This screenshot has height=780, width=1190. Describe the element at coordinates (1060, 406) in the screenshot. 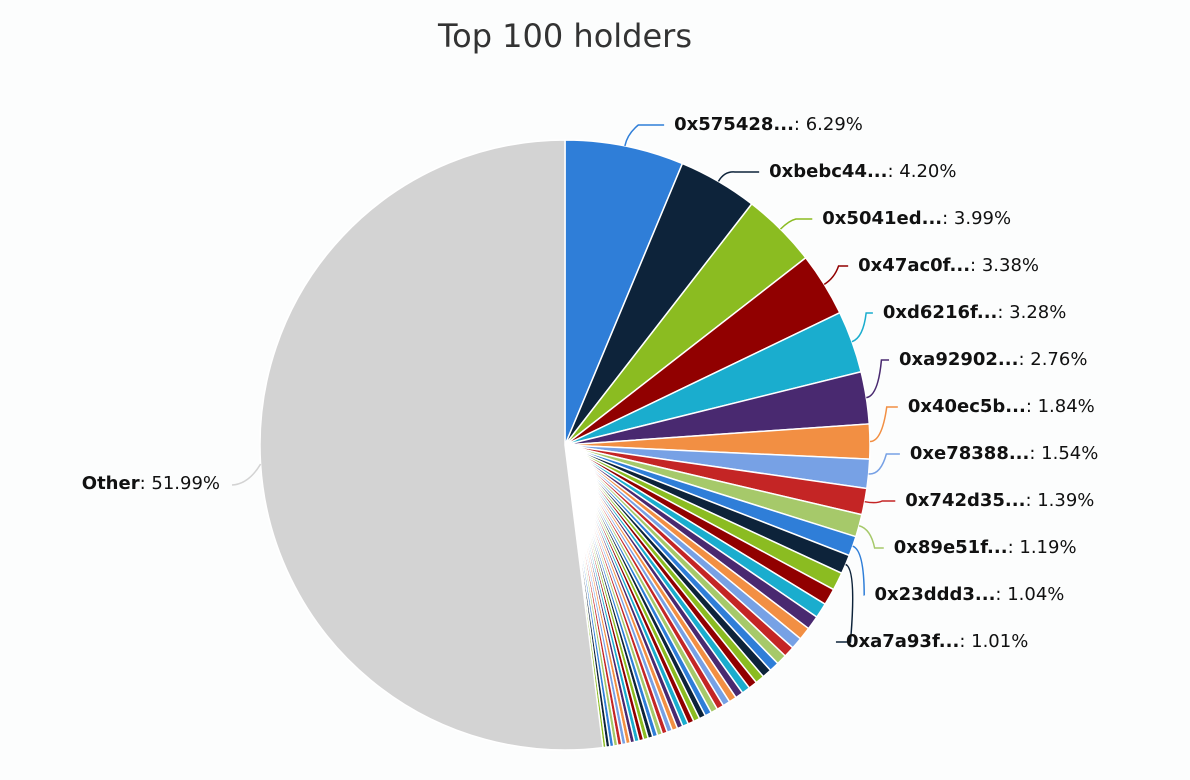

I see `label-value: : 1.84%` at that location.